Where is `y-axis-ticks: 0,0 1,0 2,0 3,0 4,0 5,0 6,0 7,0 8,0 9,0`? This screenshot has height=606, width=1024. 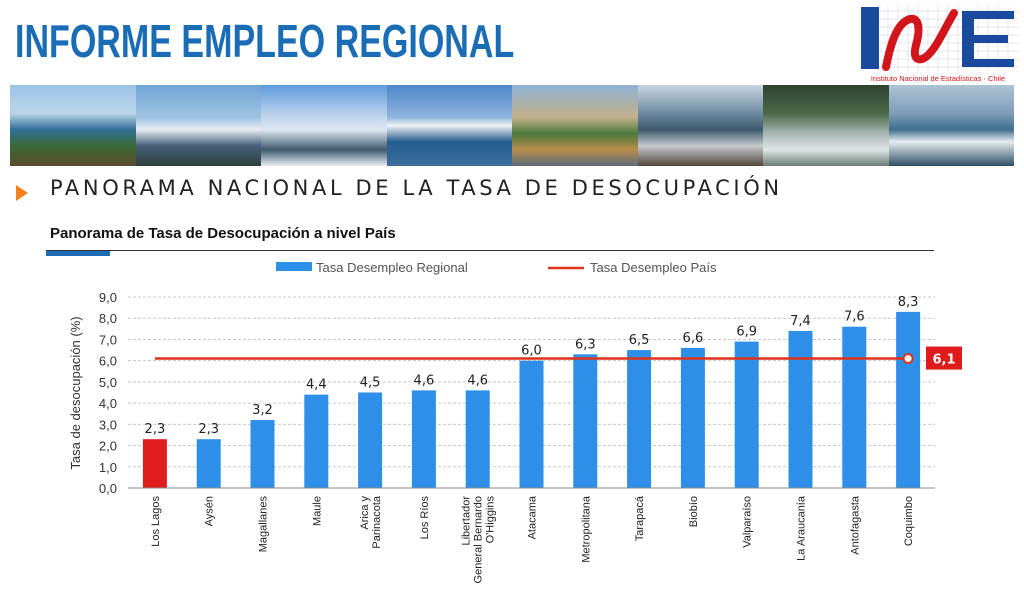 y-axis-ticks: 0,0 1,0 2,0 3,0 4,0 5,0 6,0 7,0 8,0 9,0 is located at coordinates (108, 393).